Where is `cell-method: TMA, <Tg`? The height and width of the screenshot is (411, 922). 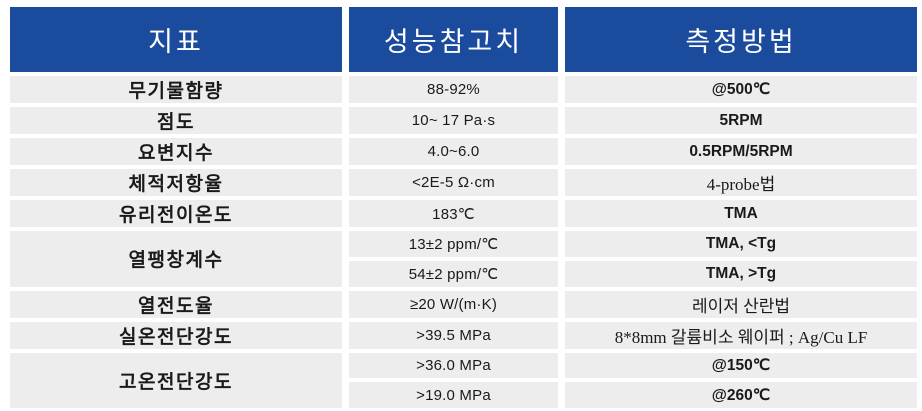 cell-method: TMA, <Tg is located at coordinates (741, 244).